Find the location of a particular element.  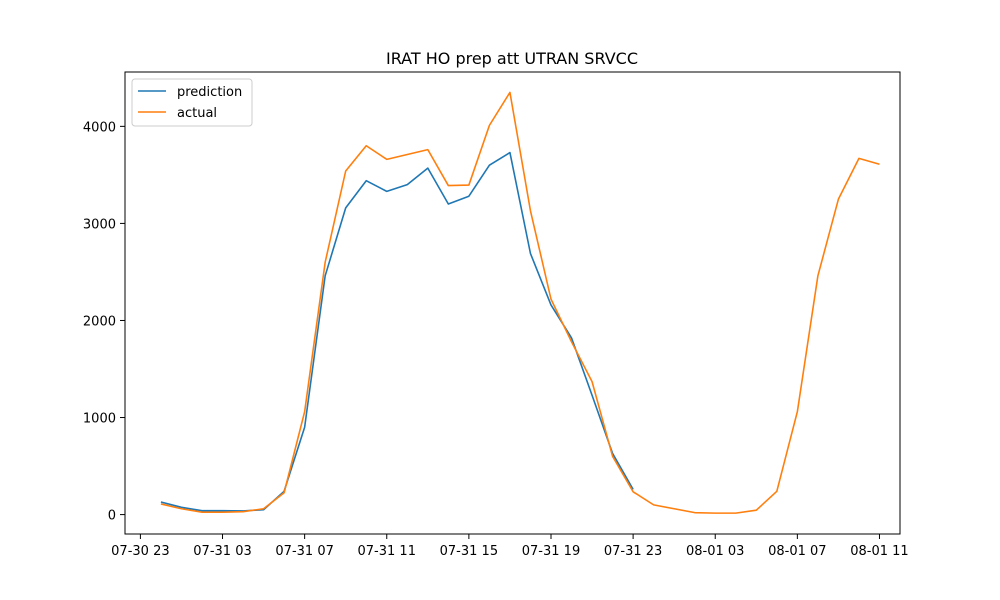

y-tick-label: 3000 is located at coordinates (99, 224).